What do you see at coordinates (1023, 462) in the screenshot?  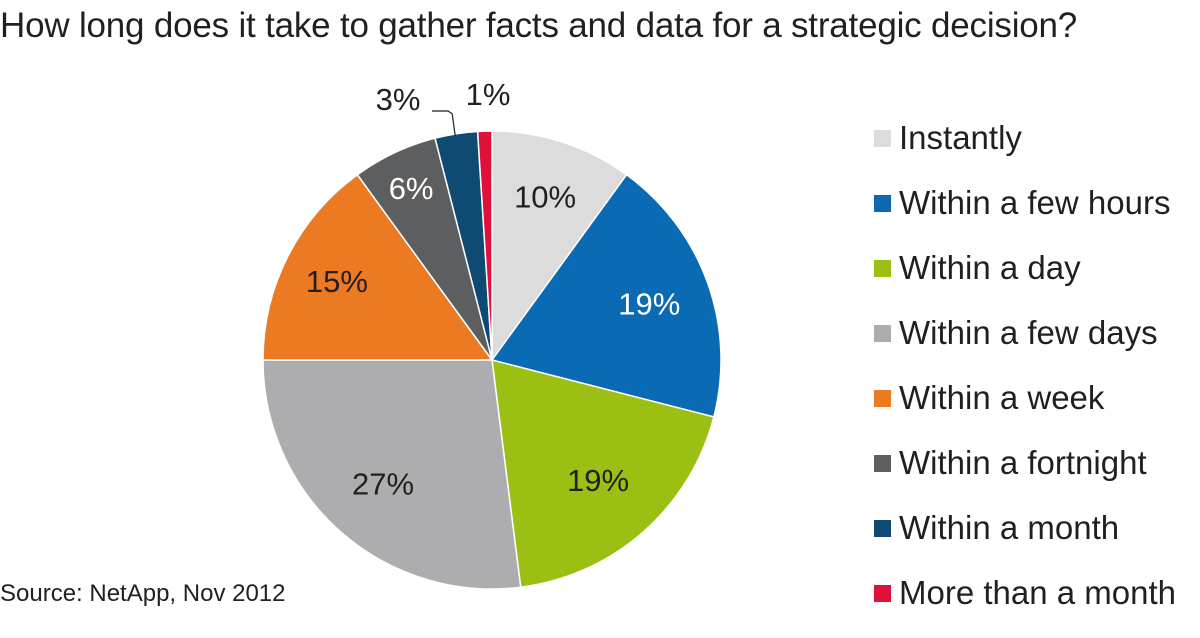 I see `legend-label: Within a fortnight` at bounding box center [1023, 462].